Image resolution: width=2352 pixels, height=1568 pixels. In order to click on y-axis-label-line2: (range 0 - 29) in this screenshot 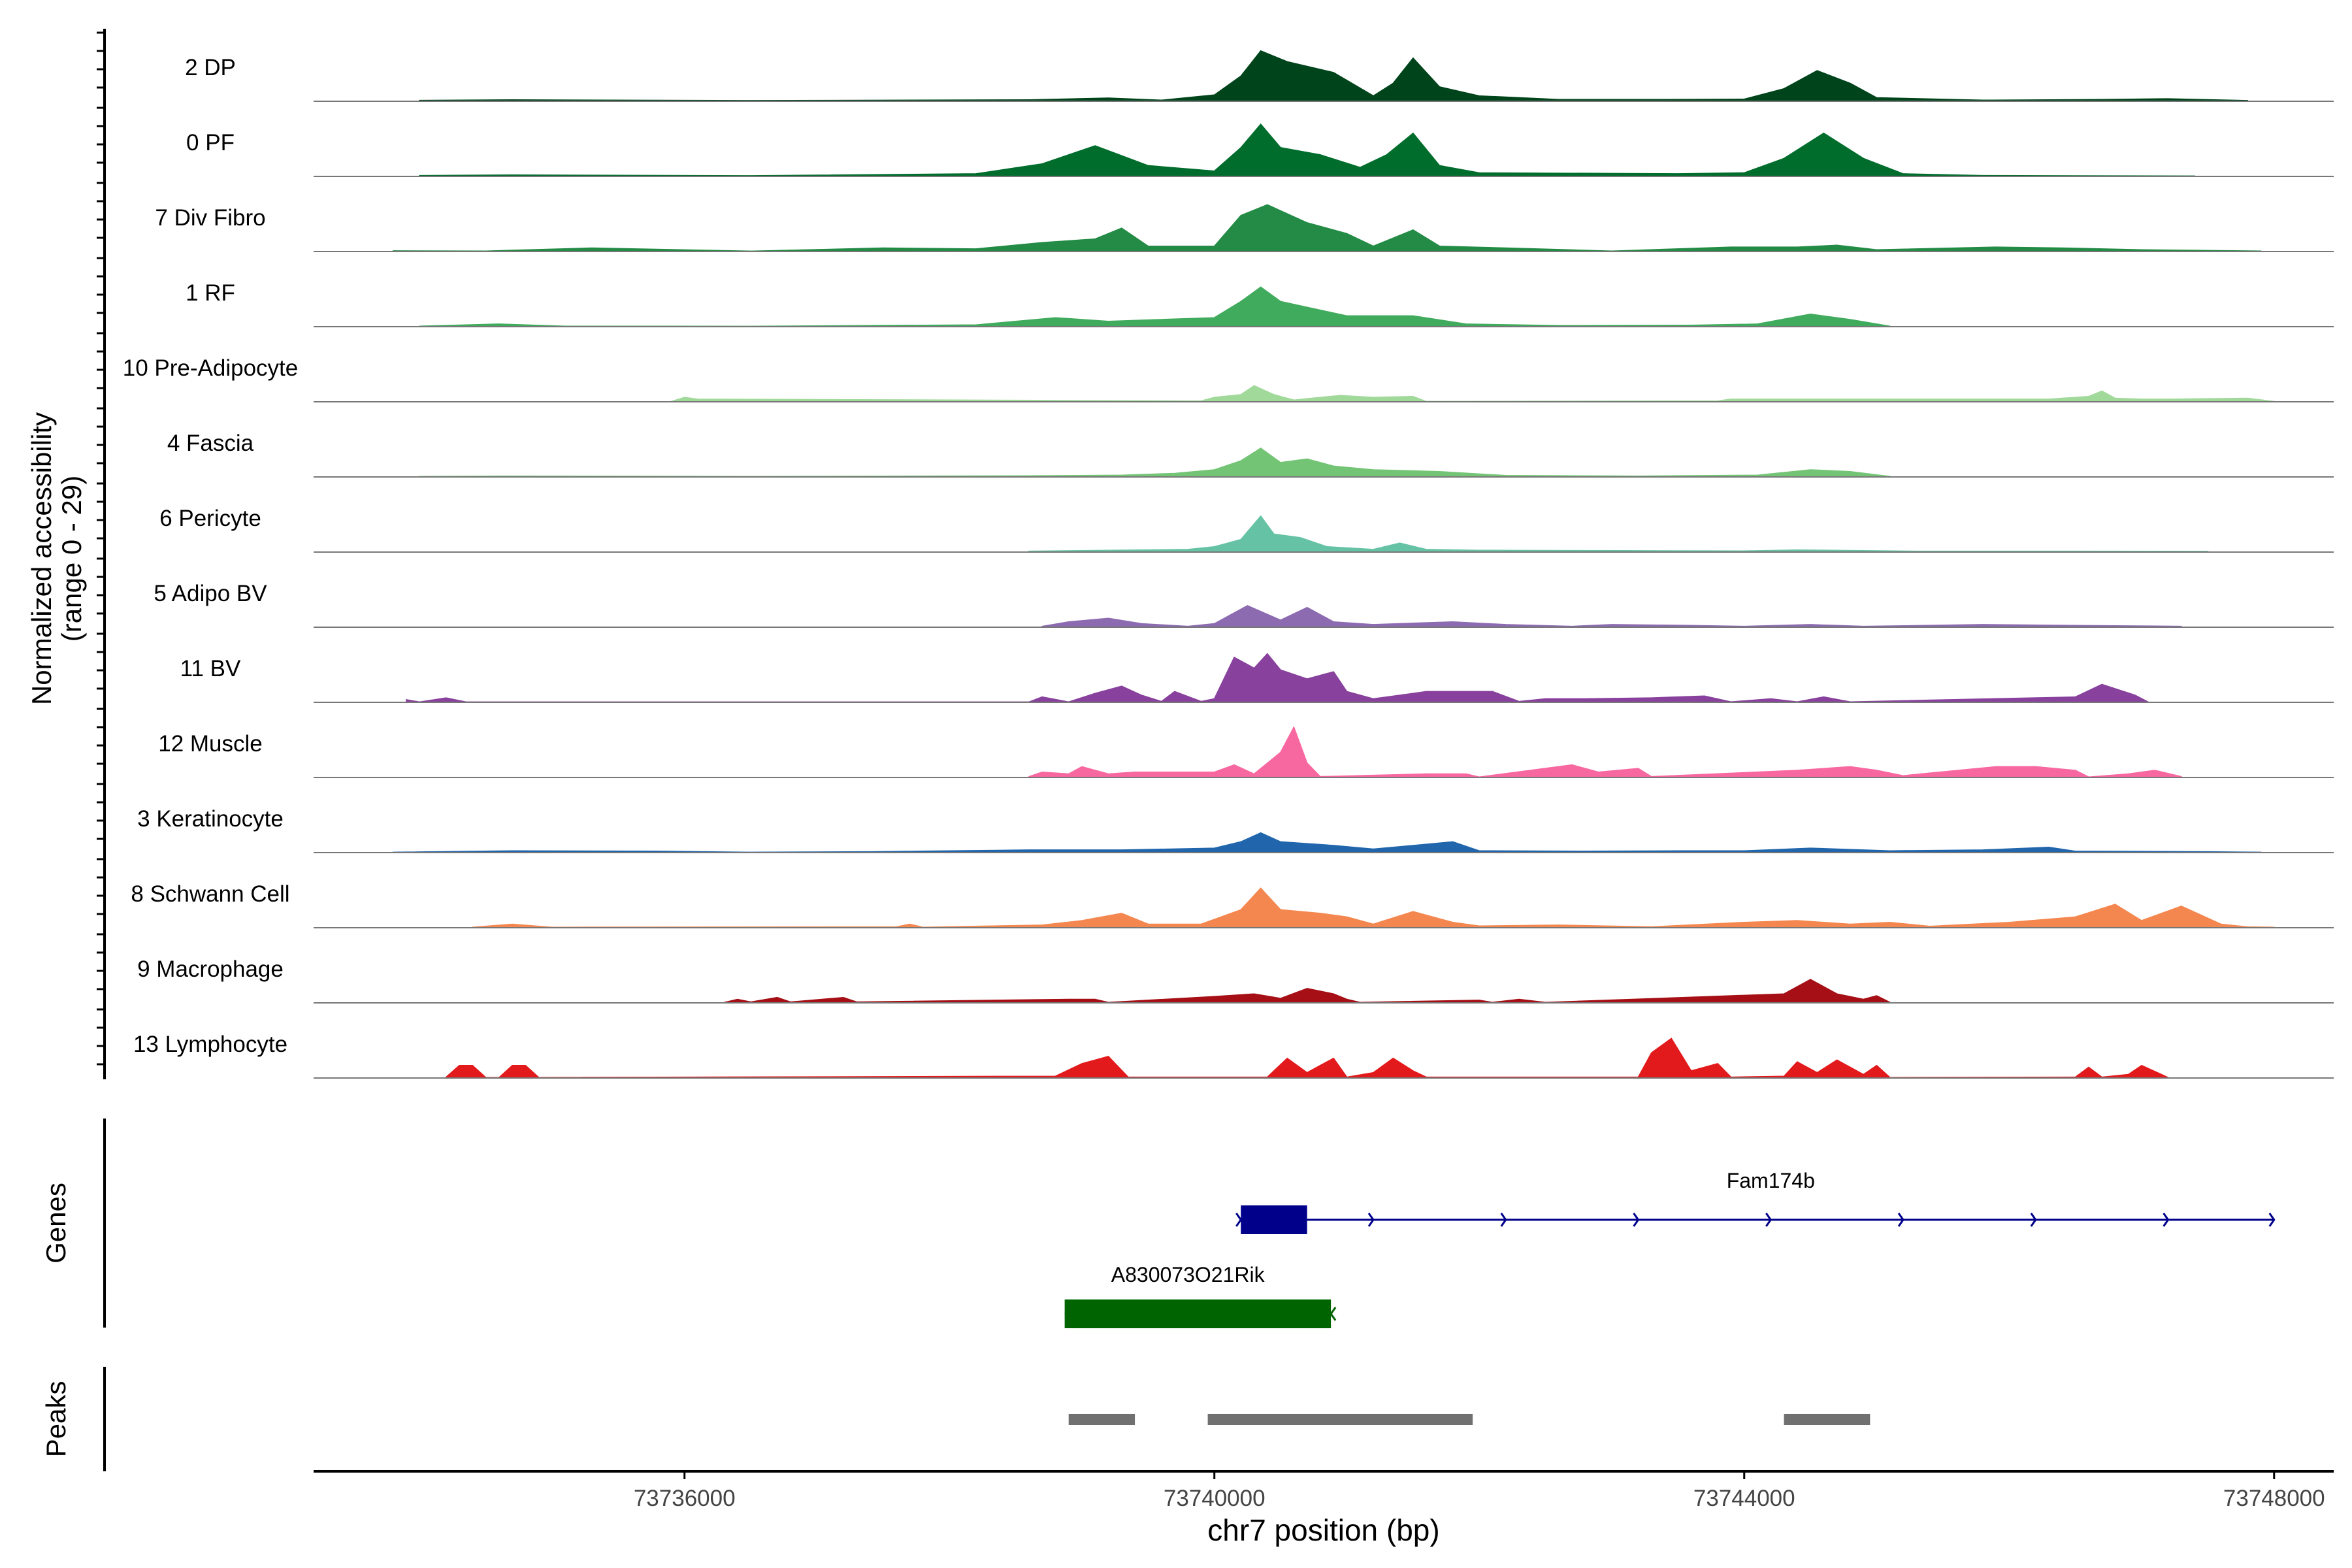, I will do `click(71, 559)`.